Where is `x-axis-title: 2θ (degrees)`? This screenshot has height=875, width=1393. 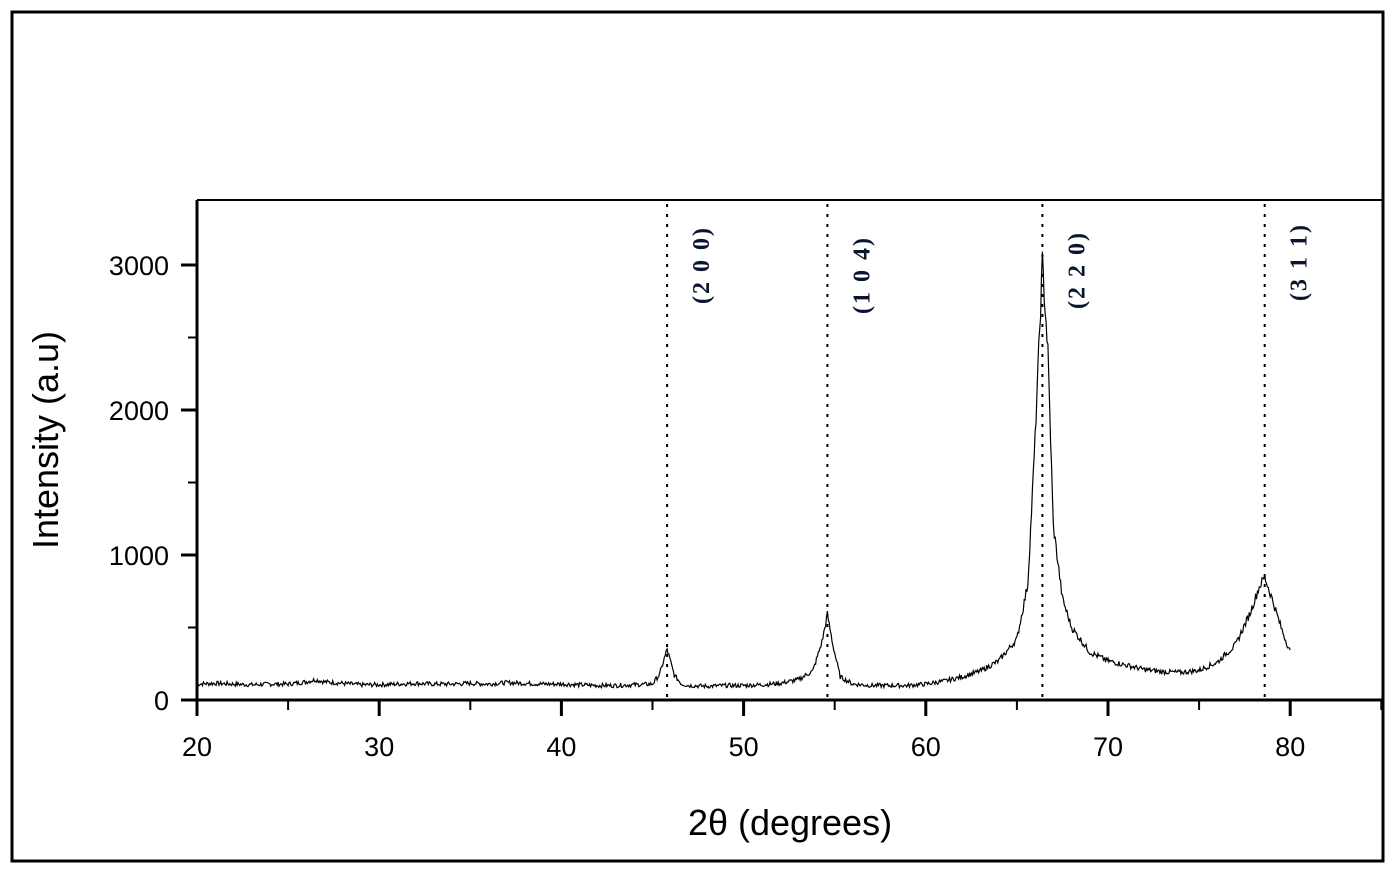
x-axis-title: 2θ (degrees) is located at coordinates (790, 822).